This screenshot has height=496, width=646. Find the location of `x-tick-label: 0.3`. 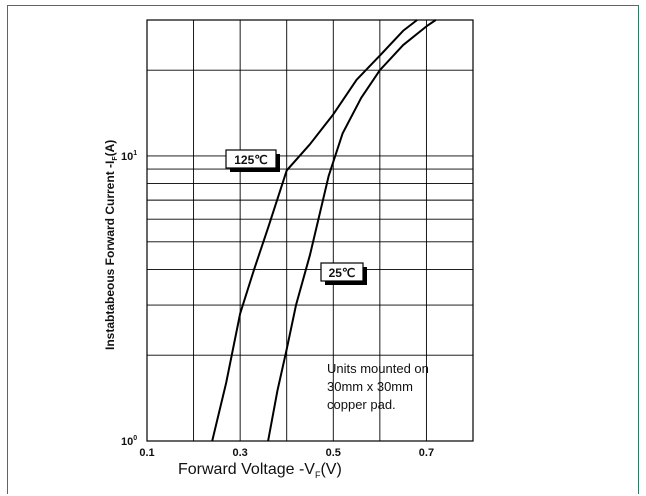

x-tick-label: 0.3 is located at coordinates (239, 453).